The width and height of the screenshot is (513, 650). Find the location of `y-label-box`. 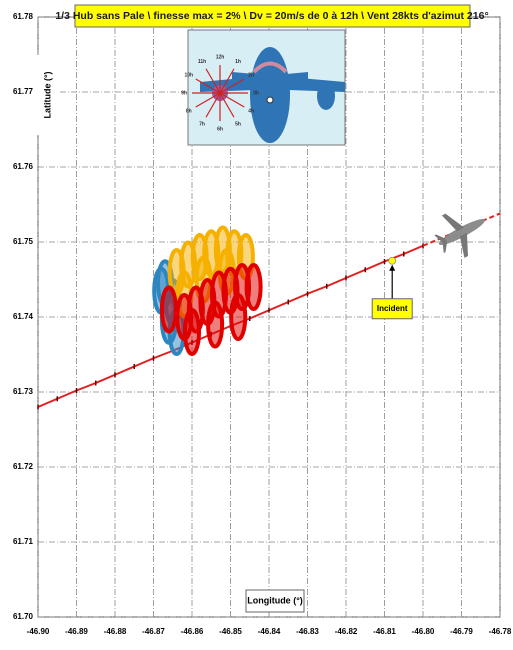

y-label-box is located at coordinates (47, 95).